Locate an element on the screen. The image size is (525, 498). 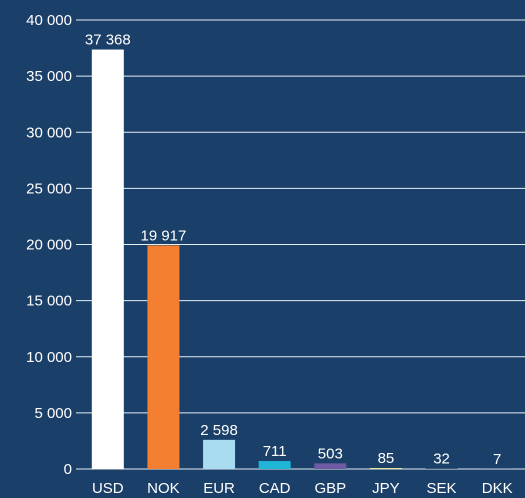
data-label-cad: 711 is located at coordinates (275, 451).